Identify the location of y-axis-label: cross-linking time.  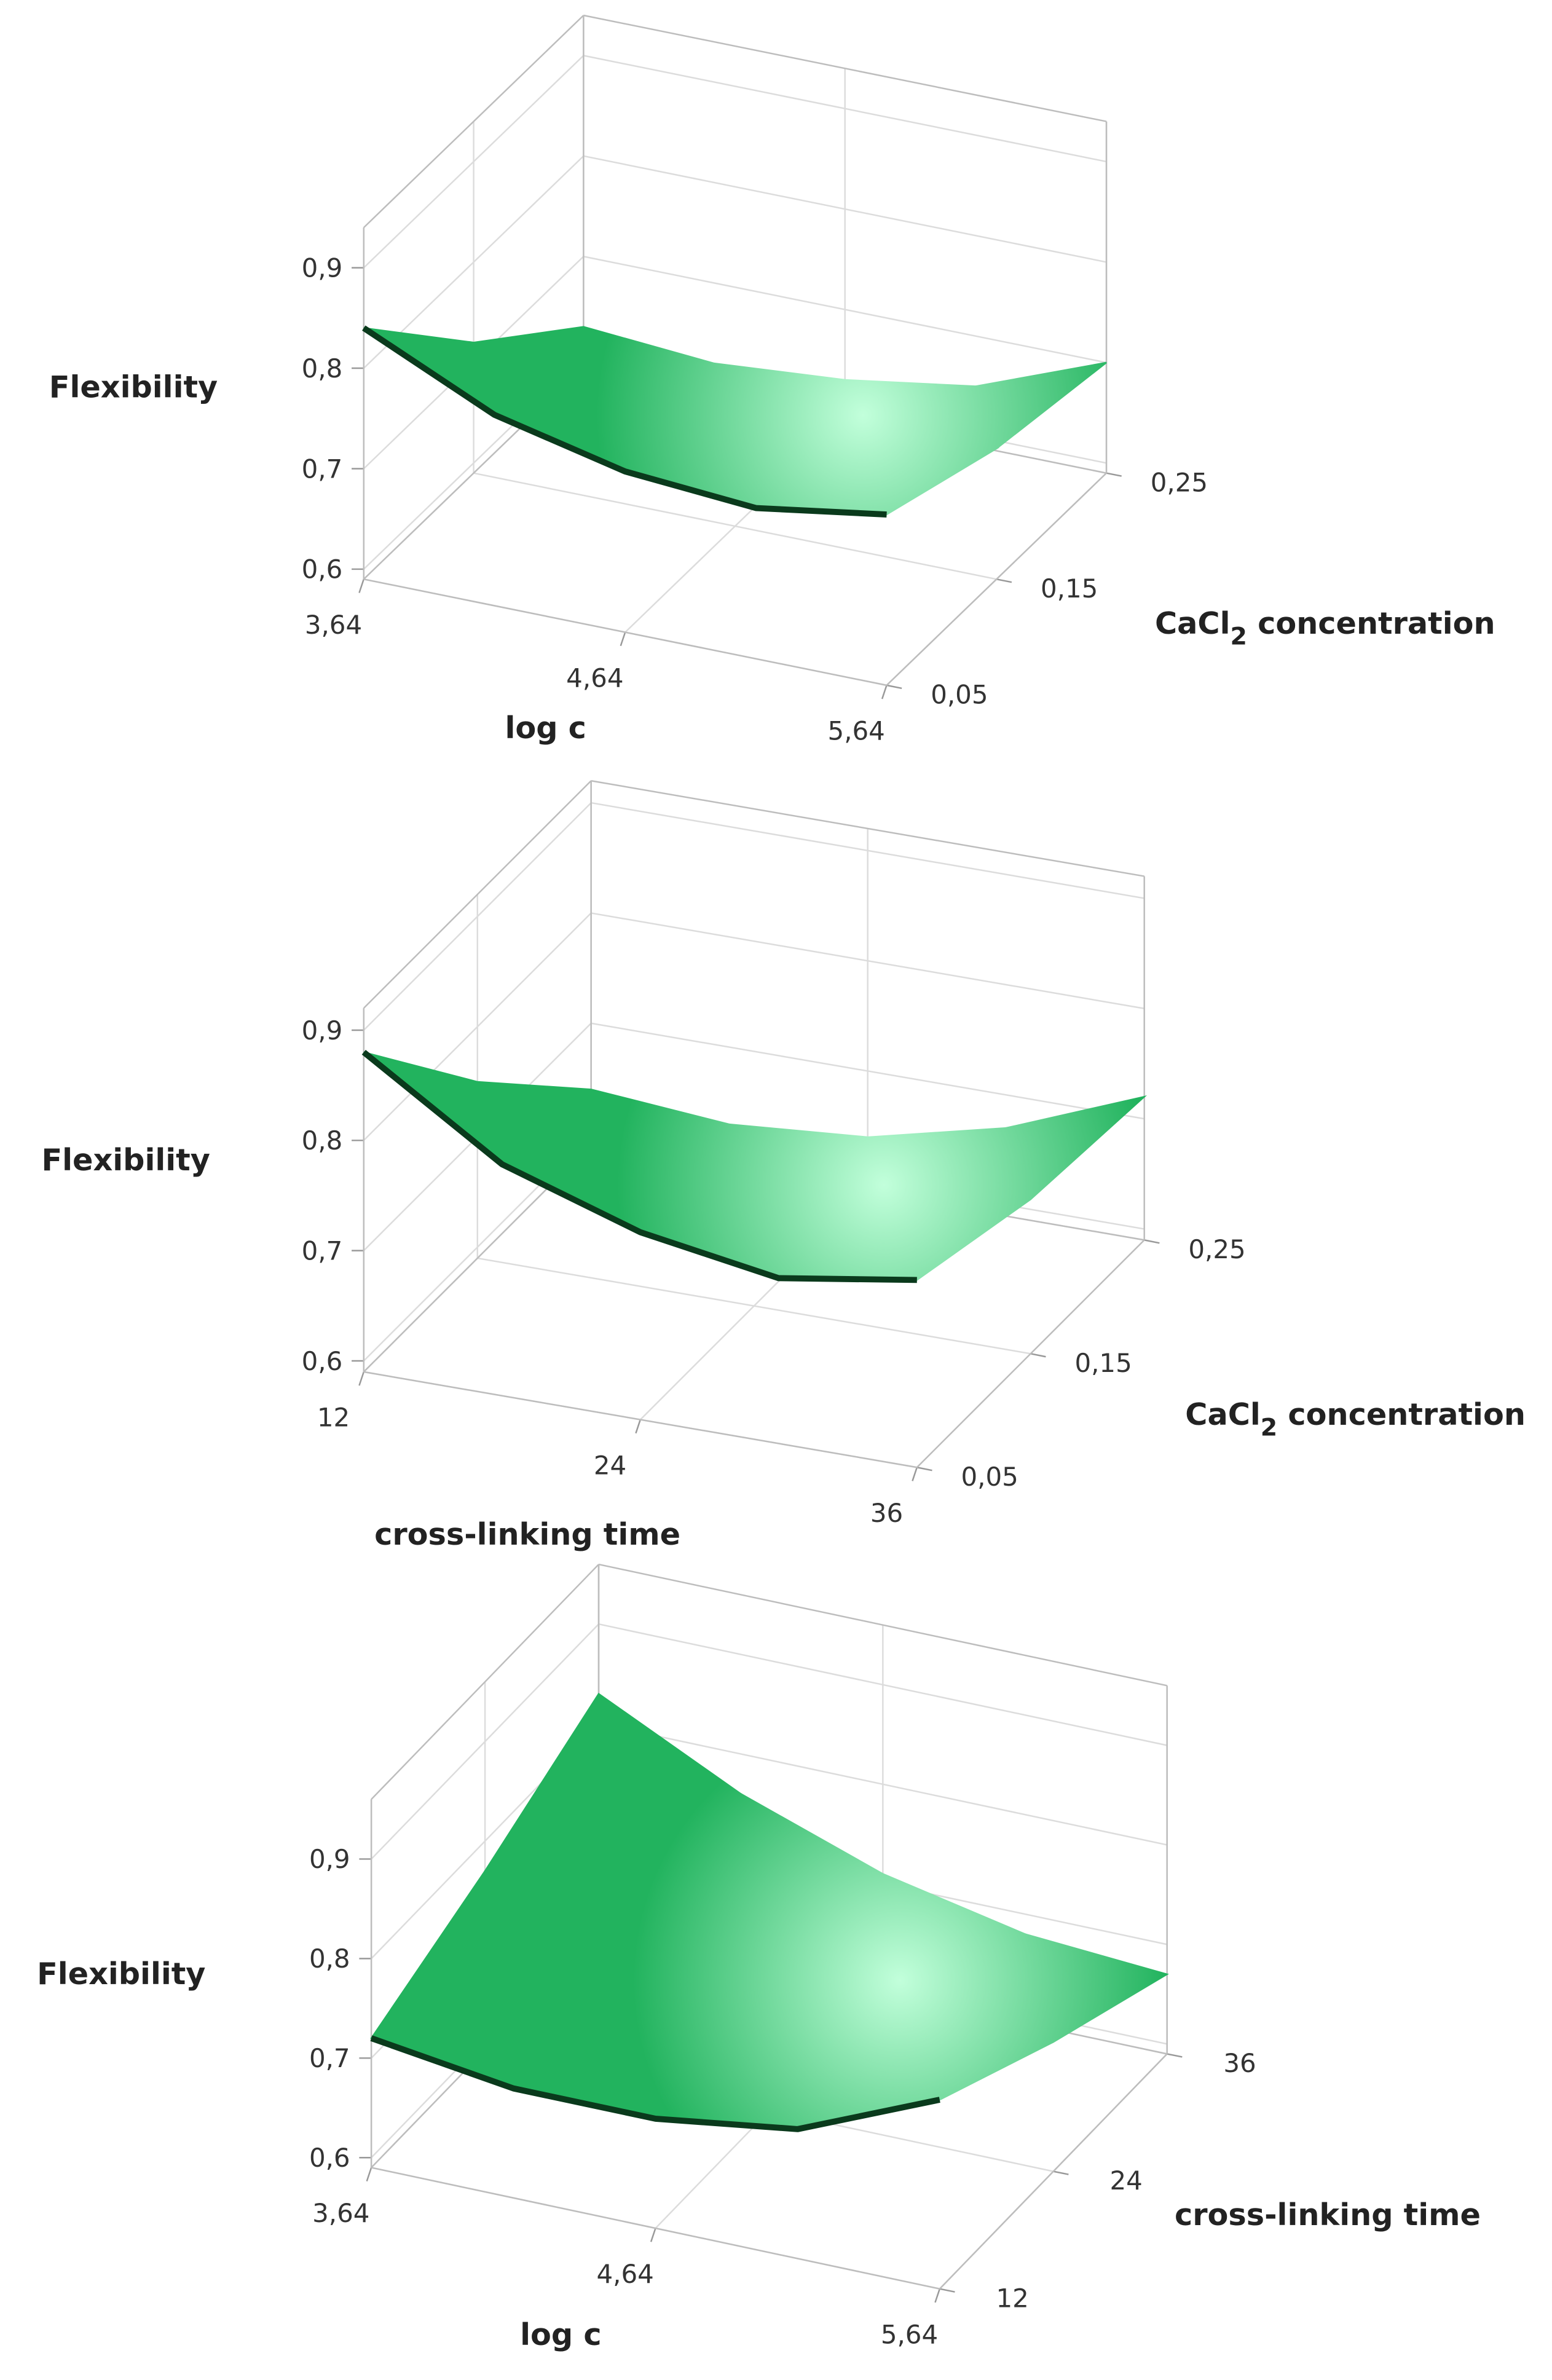
(1328, 2214).